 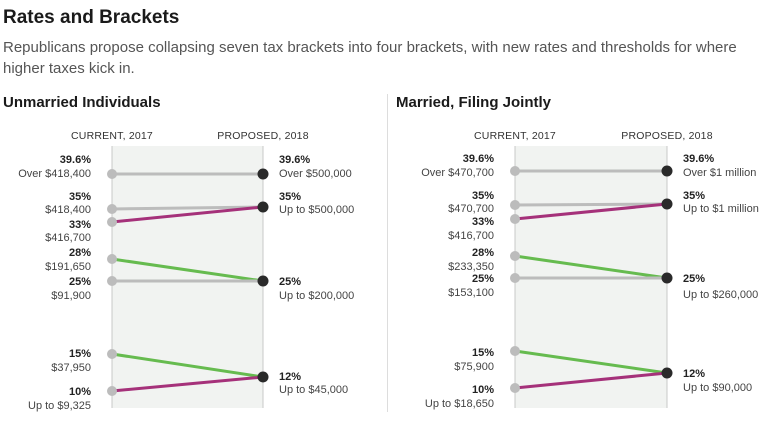 I want to click on current-threshold-label: $191,650, so click(x=68, y=267).